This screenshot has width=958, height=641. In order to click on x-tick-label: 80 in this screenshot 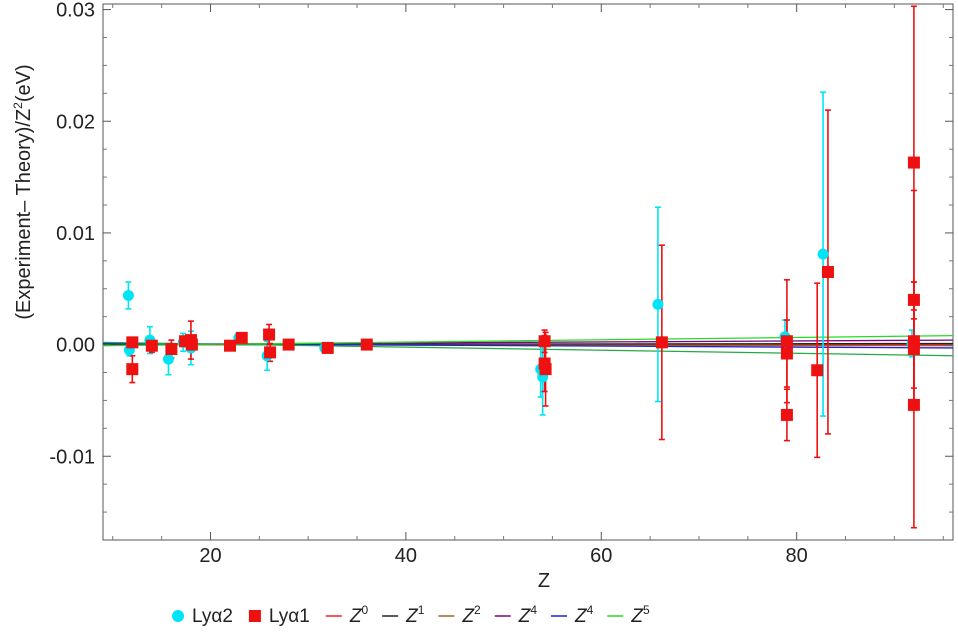, I will do `click(797, 556)`.